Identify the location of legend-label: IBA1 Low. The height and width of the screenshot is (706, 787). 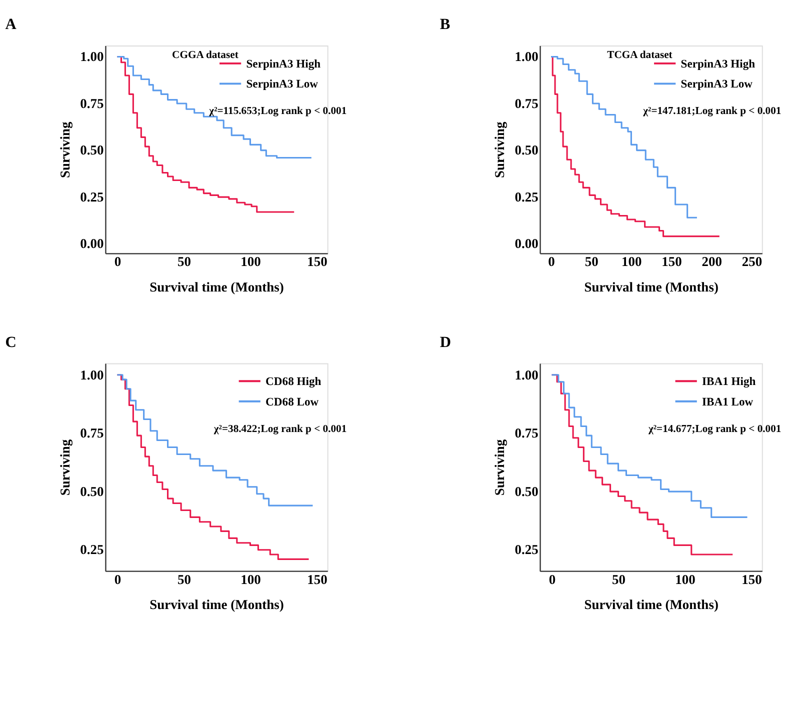
(728, 401).